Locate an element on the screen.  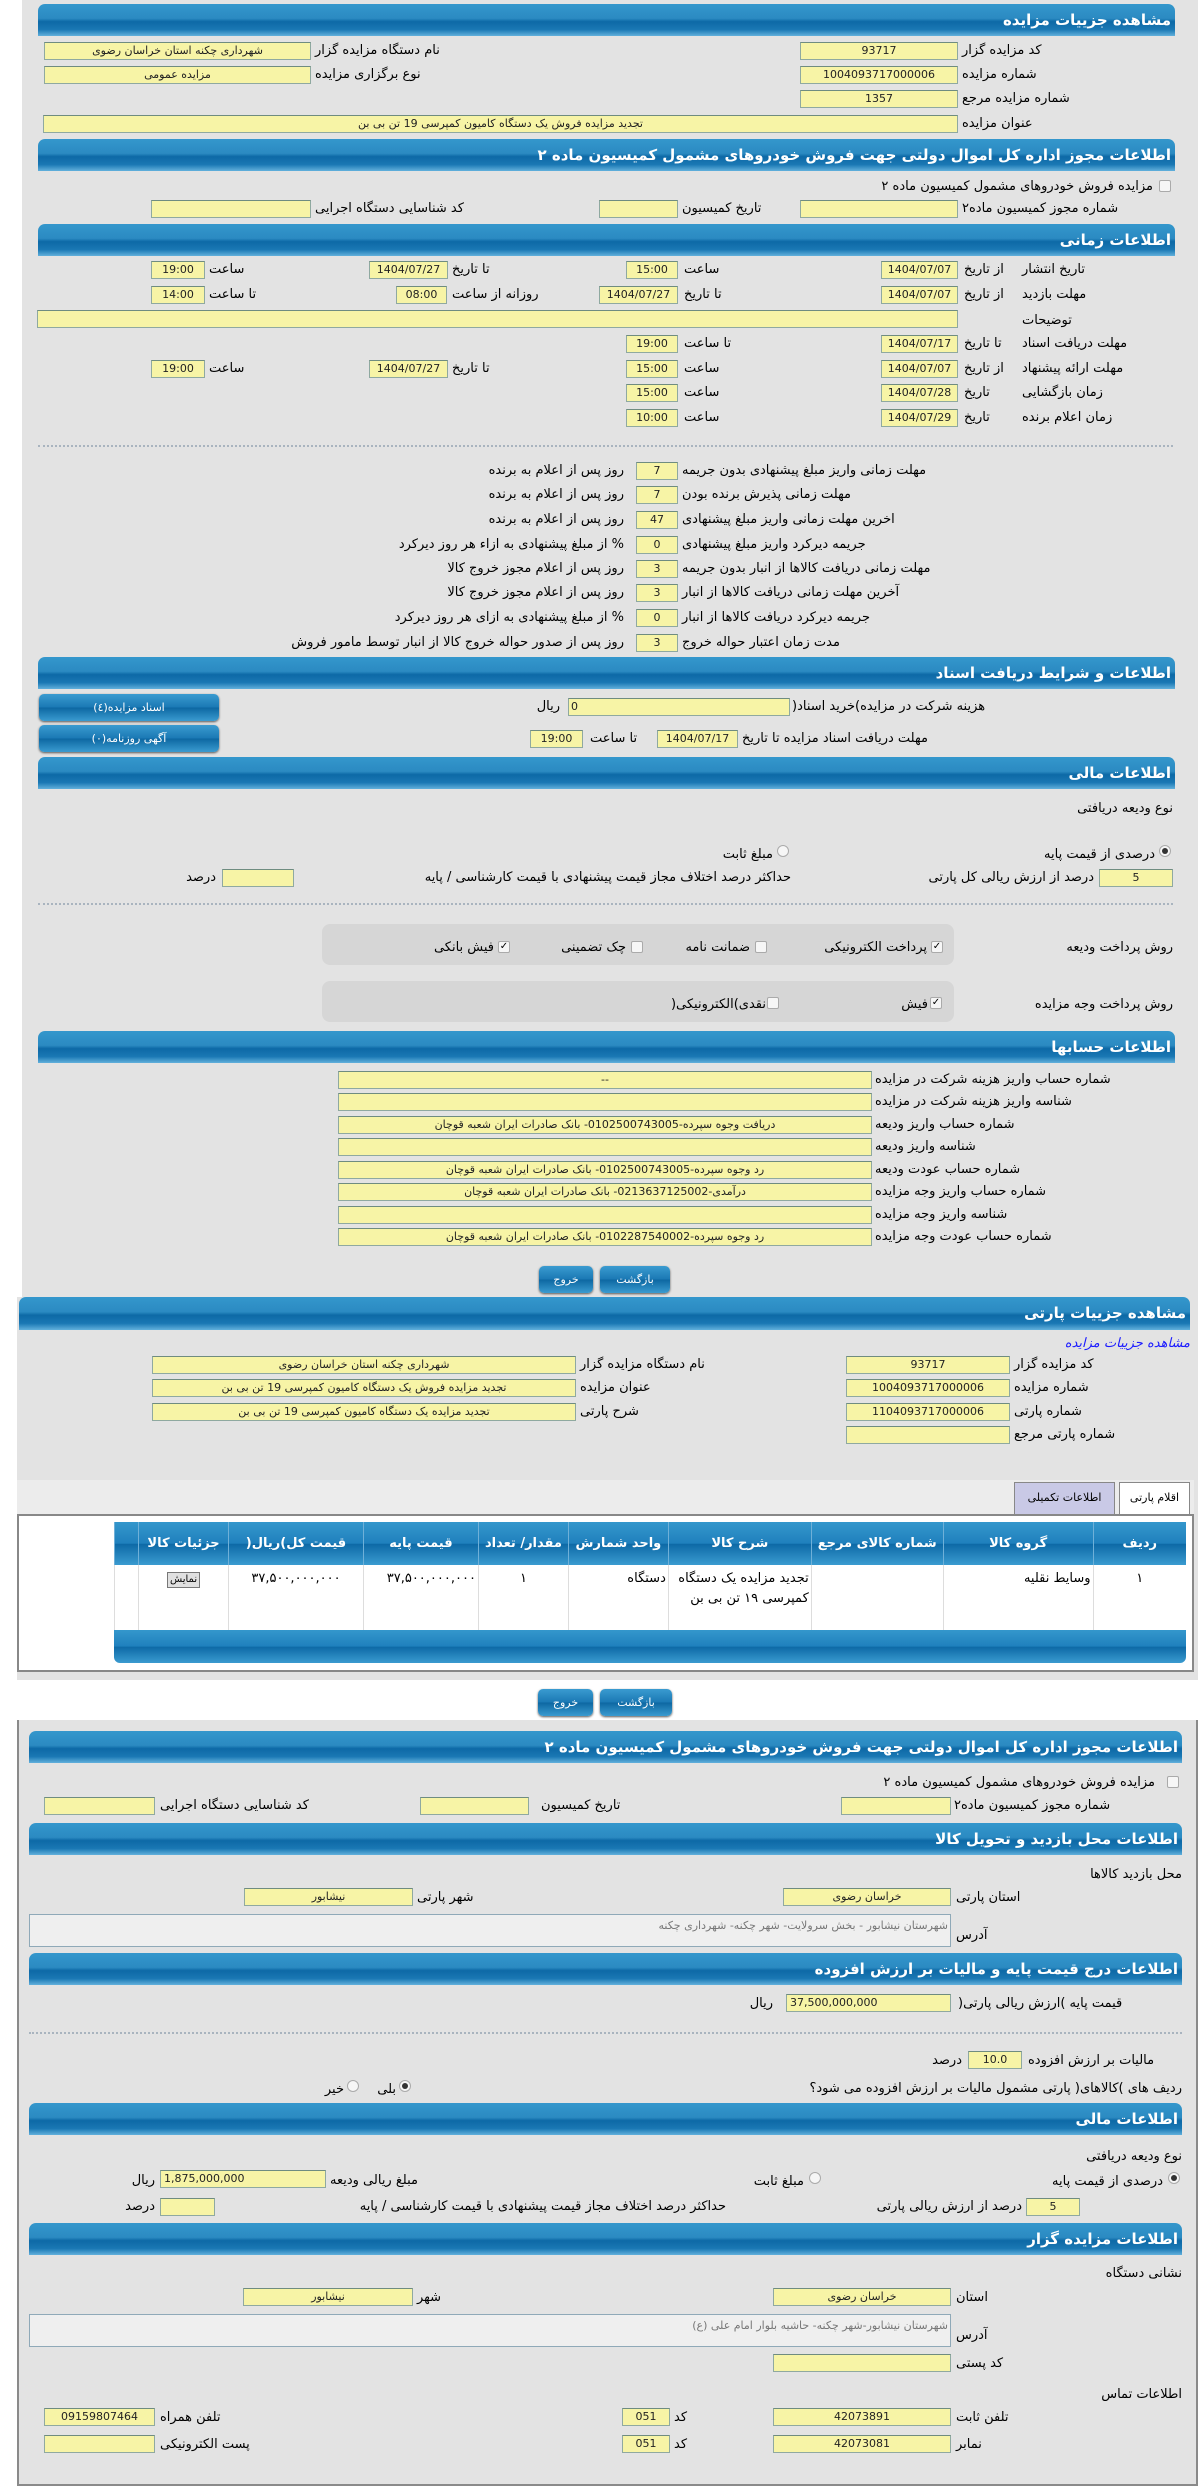
bank-slip-checkbox: ✓ is located at coordinates (504, 947).